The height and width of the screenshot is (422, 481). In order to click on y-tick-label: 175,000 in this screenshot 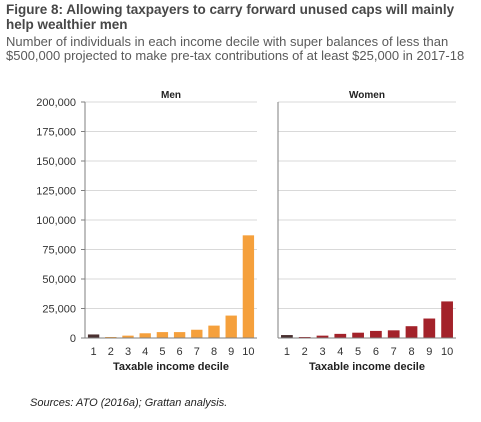, I will do `click(56, 133)`.